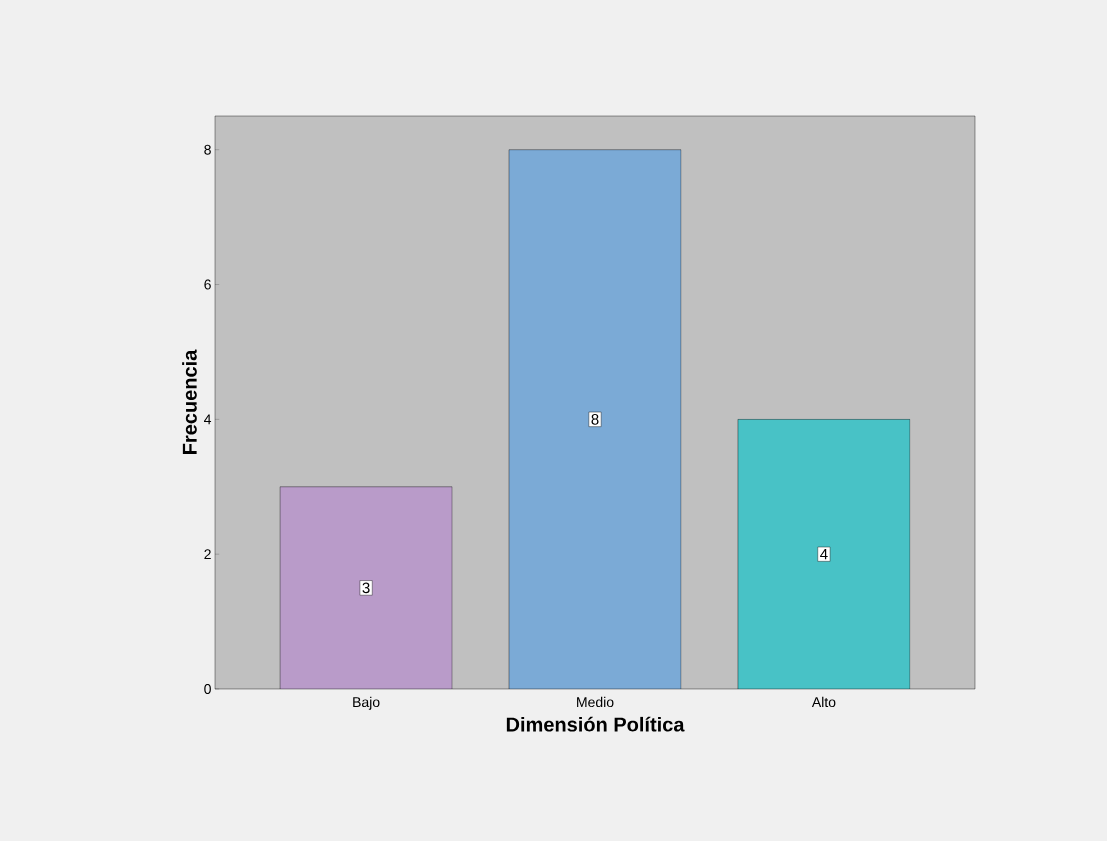 This screenshot has height=841, width=1107. I want to click on x-tick-label: Medio, so click(595, 702).